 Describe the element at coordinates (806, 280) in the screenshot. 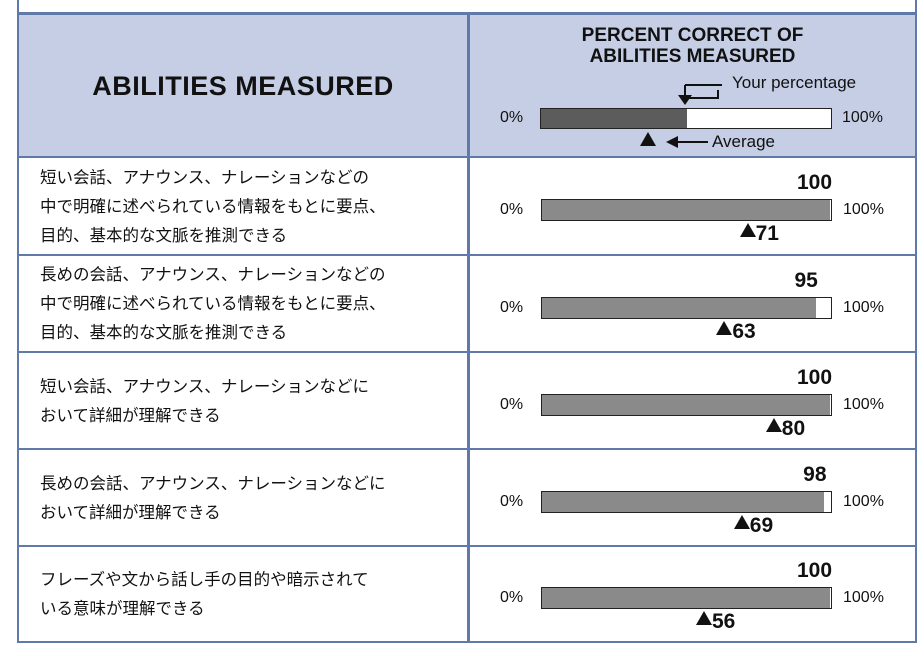

I see `your-percentage-value: 95` at that location.